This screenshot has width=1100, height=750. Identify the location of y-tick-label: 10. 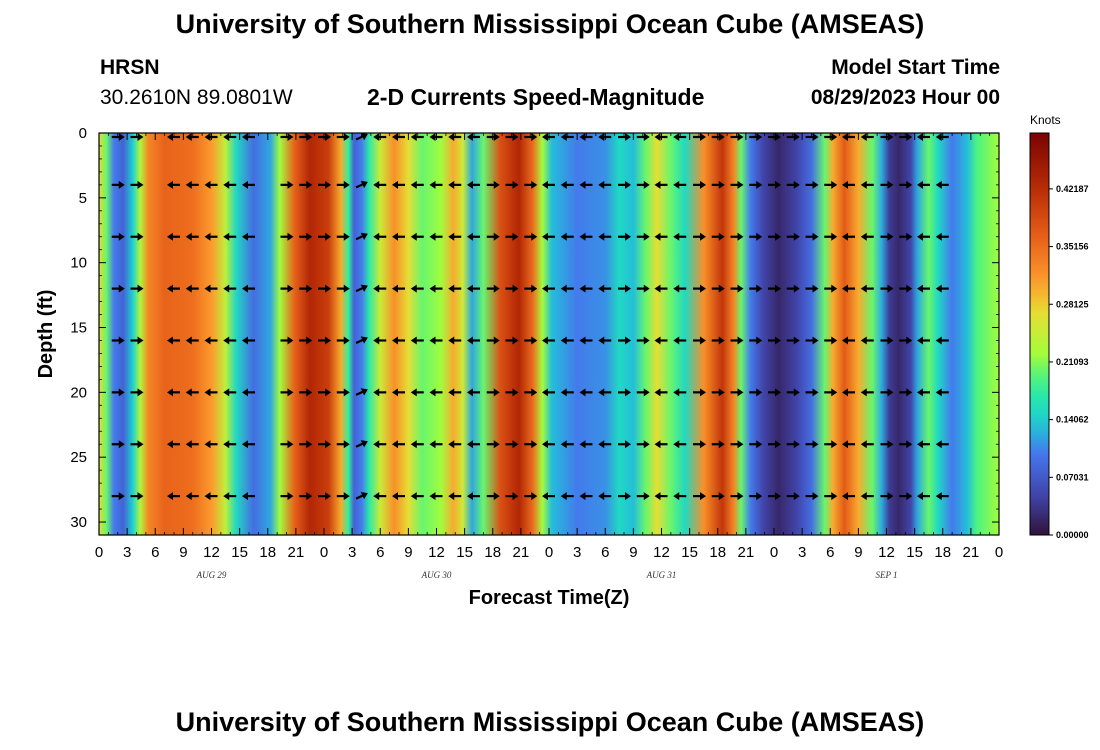
(78, 263).